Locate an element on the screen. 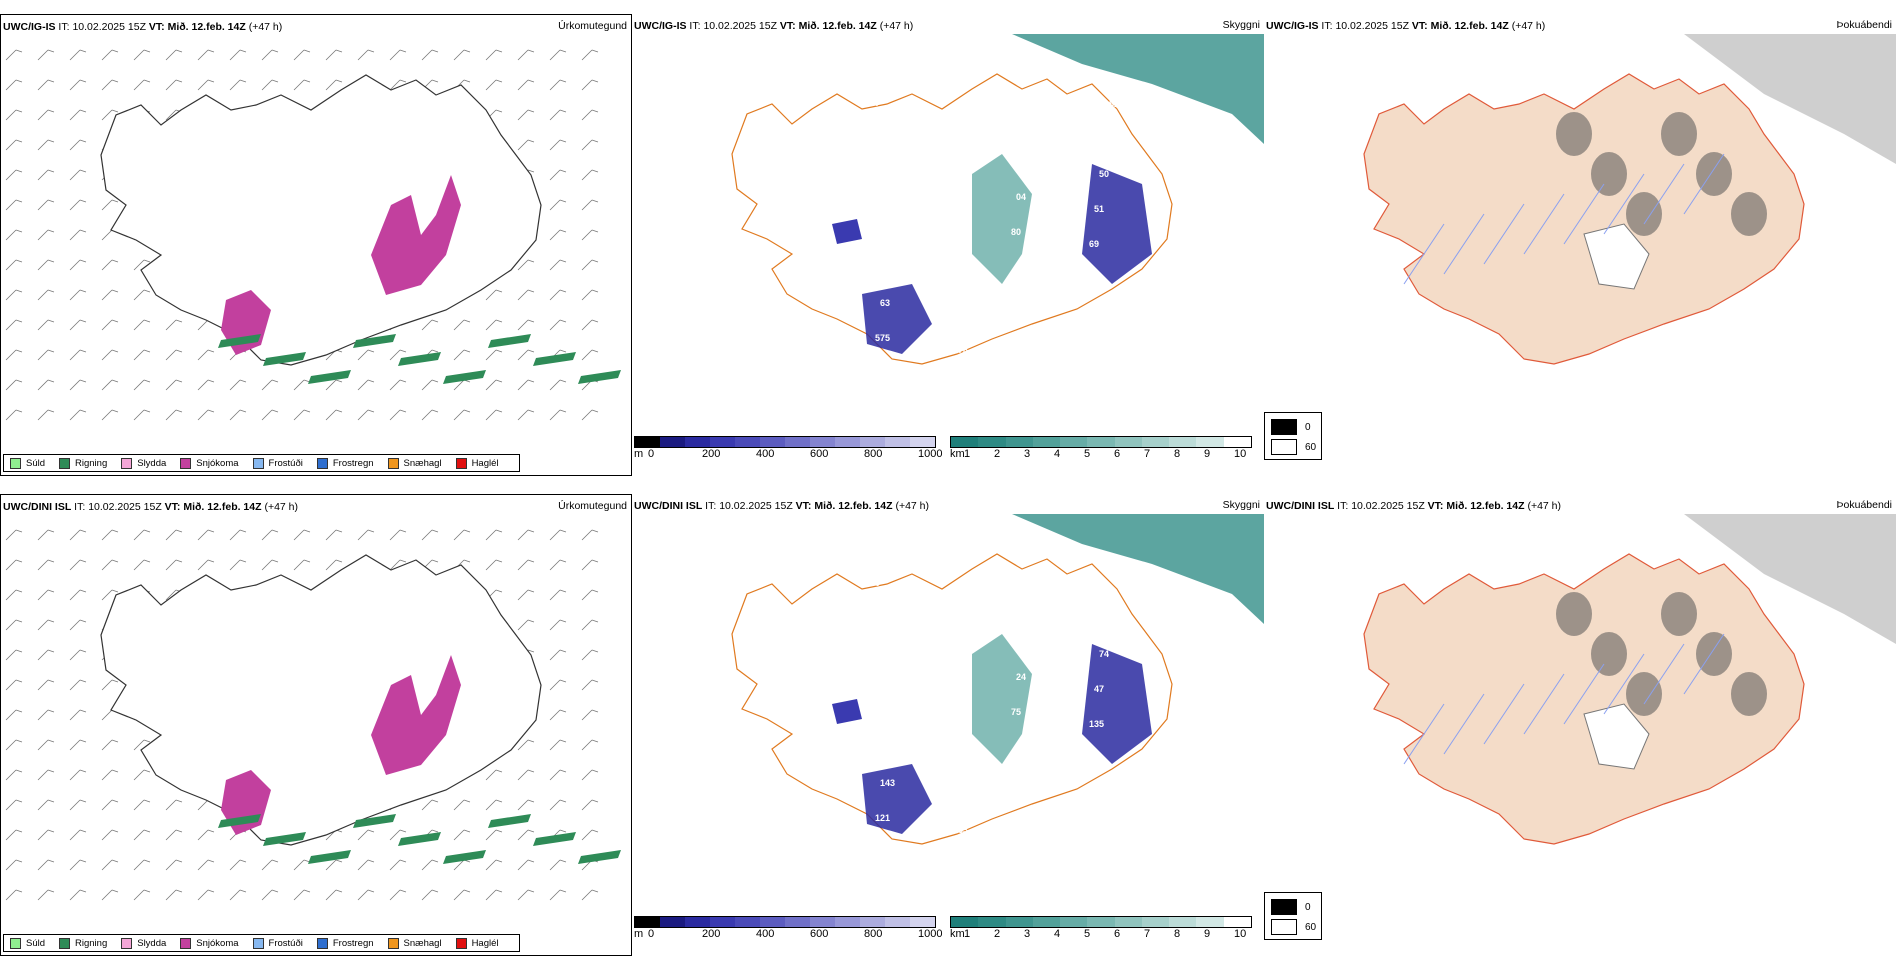 This screenshot has width=1900, height=956. colorbar-unit: km is located at coordinates (957, 454).